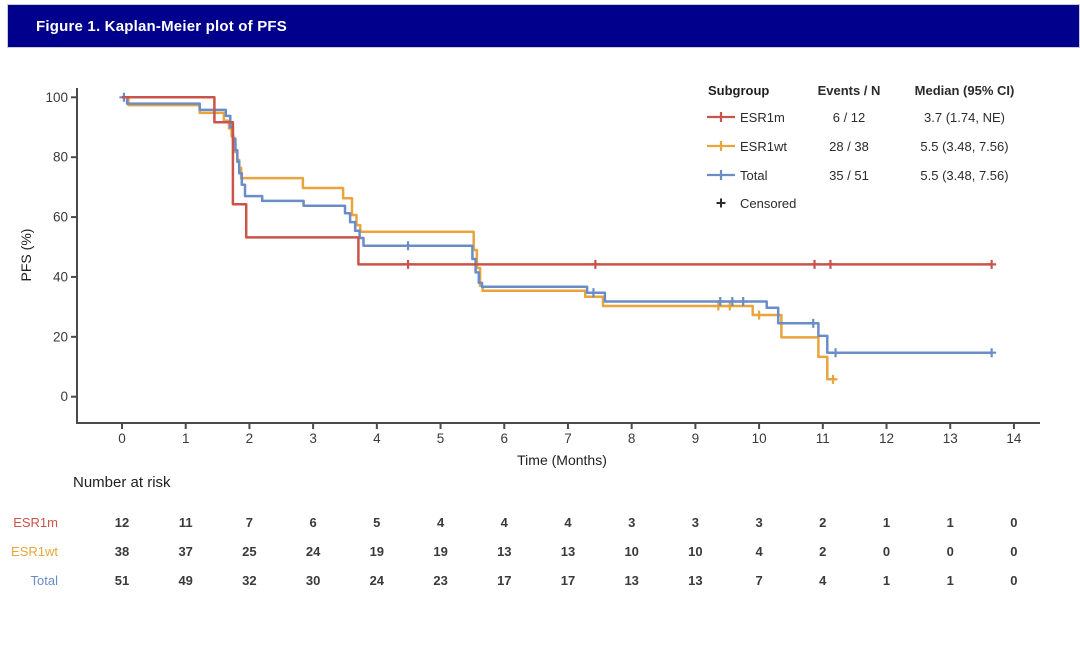  What do you see at coordinates (950, 438) in the screenshot?
I see `x-tick-label: 13` at bounding box center [950, 438].